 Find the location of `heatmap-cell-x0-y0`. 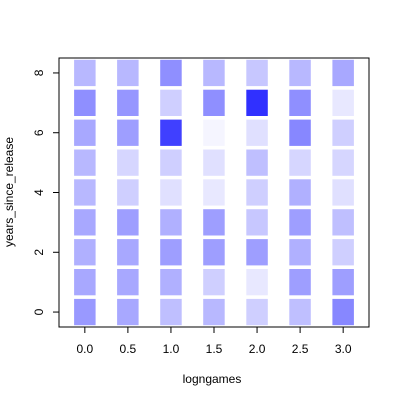

heatmap-cell-x0-y0 is located at coordinates (85, 312).